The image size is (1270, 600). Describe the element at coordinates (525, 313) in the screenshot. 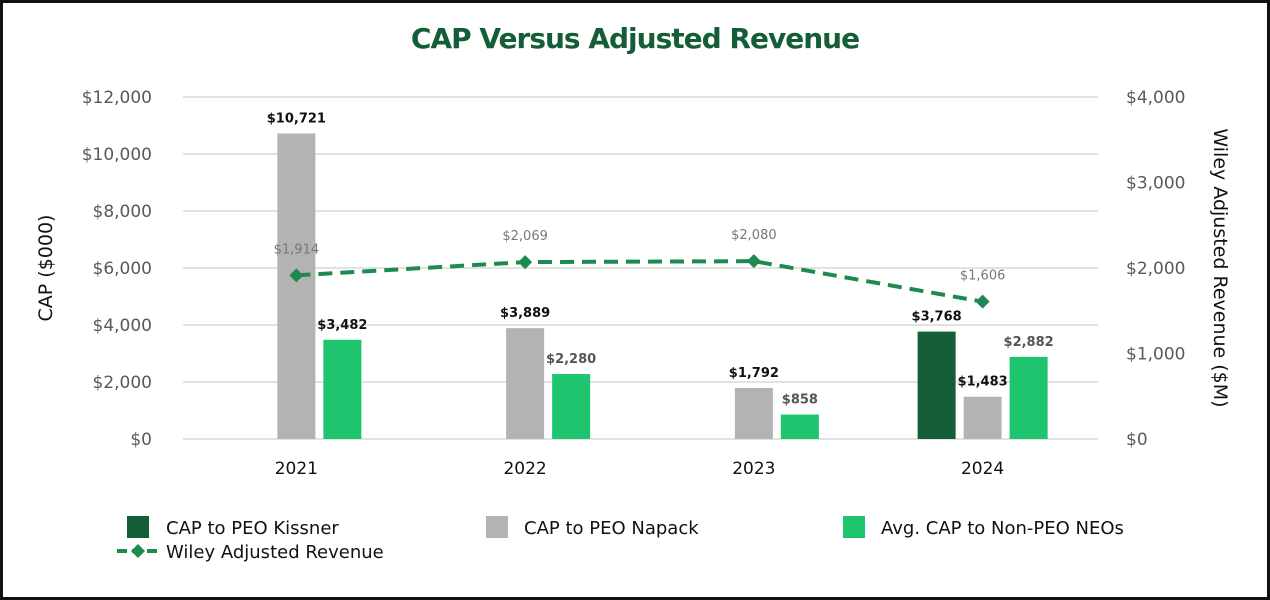

I see `bar-data-label: $3,889` at that location.